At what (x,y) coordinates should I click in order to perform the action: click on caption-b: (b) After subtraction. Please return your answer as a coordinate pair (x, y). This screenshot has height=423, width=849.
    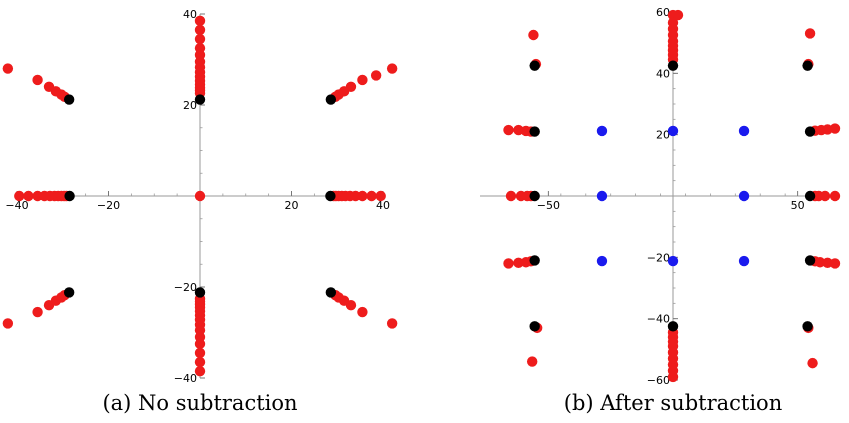
    Looking at the image, I should click on (673, 403).